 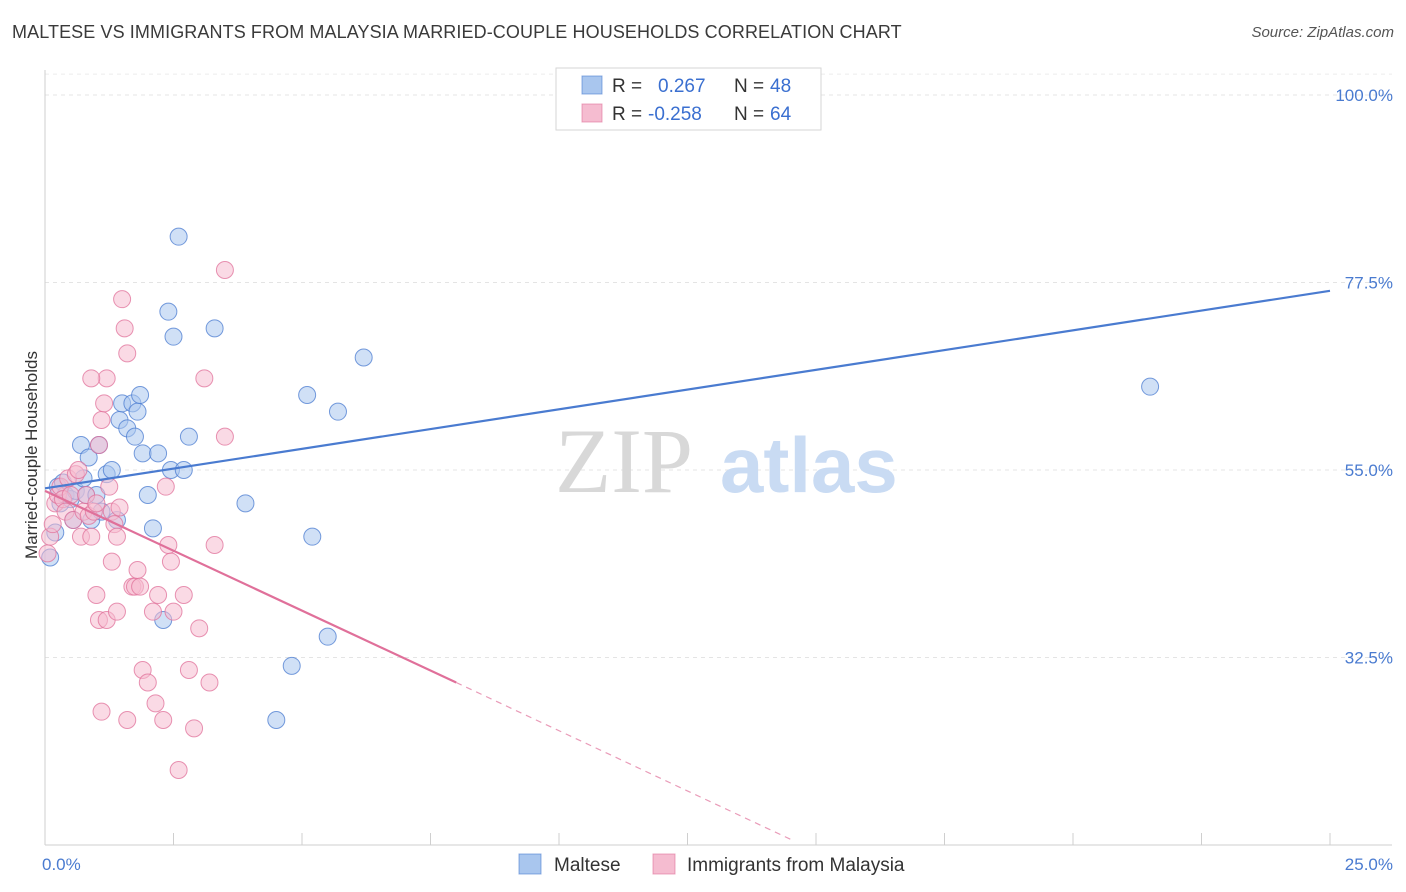 I want to click on trend-line-malaysia, so click(x=250, y=586).